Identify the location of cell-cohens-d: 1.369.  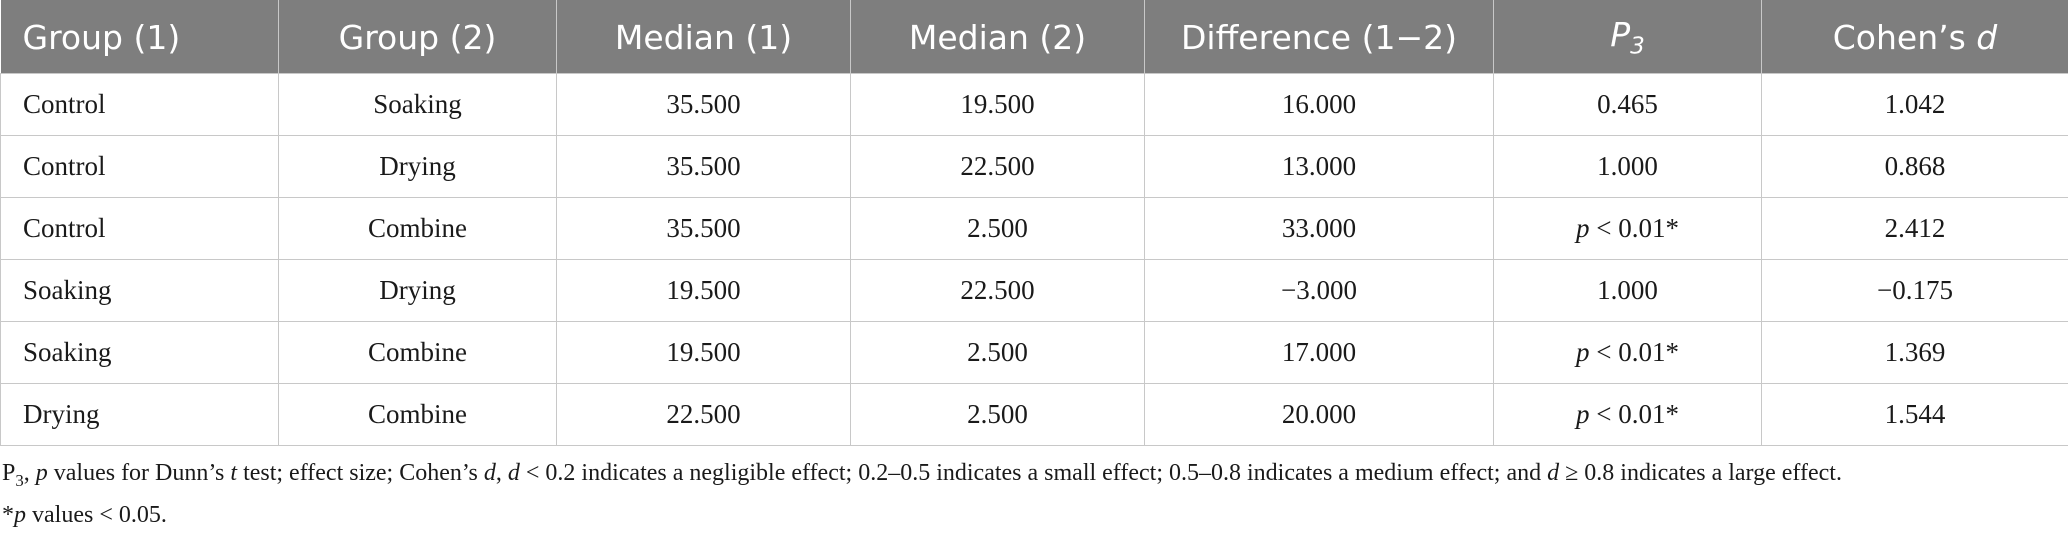
(1914, 352).